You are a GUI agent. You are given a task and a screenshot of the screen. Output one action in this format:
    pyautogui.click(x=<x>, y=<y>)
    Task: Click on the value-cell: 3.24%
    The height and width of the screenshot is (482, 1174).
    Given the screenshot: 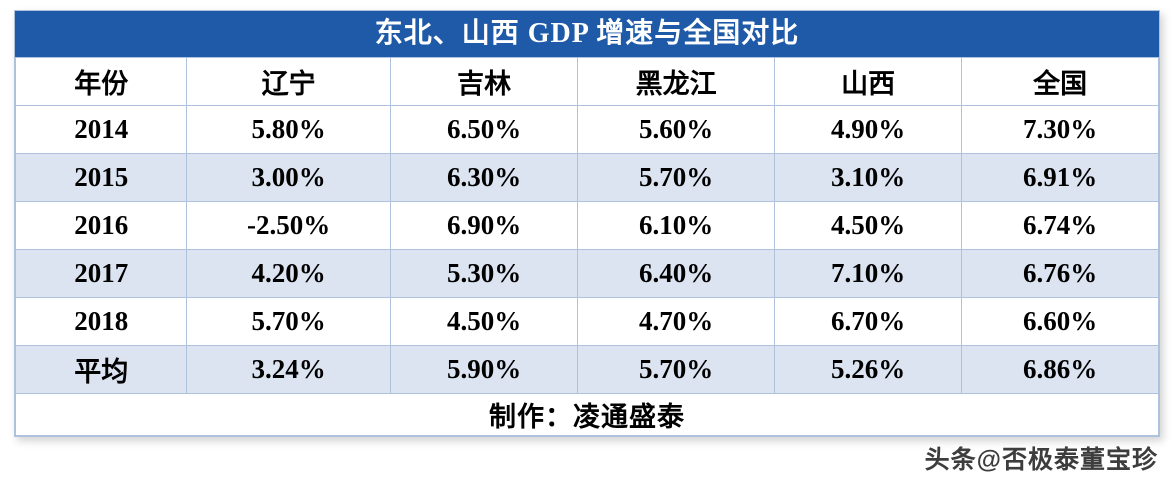 What is the action you would take?
    pyautogui.click(x=288, y=369)
    